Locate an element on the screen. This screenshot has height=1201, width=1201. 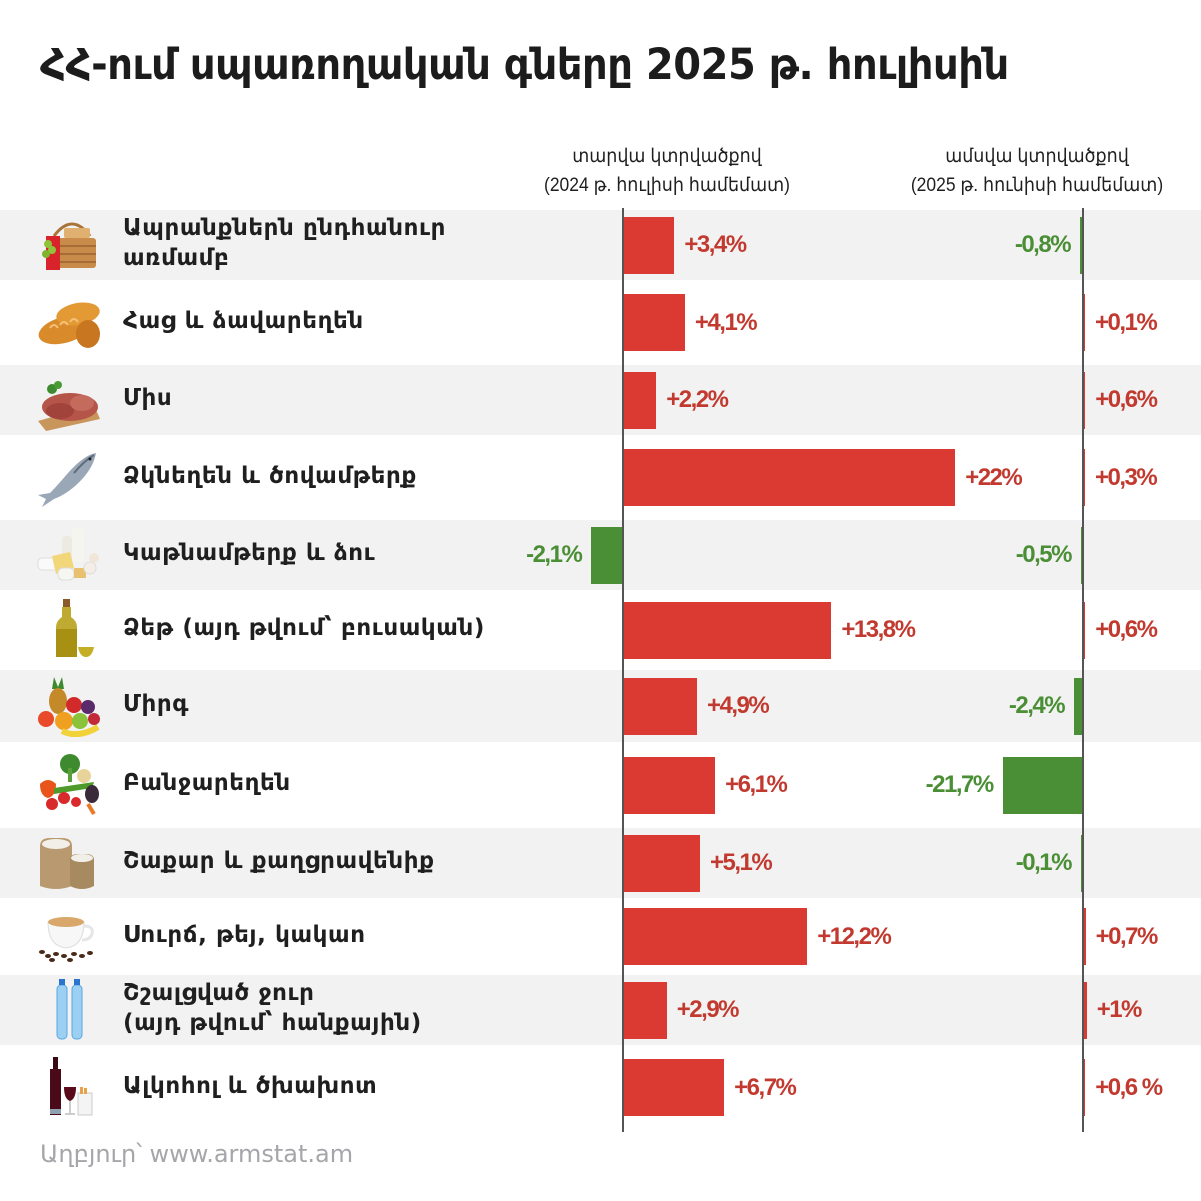
yearly-value-label: -2,1% is located at coordinates (554, 554).